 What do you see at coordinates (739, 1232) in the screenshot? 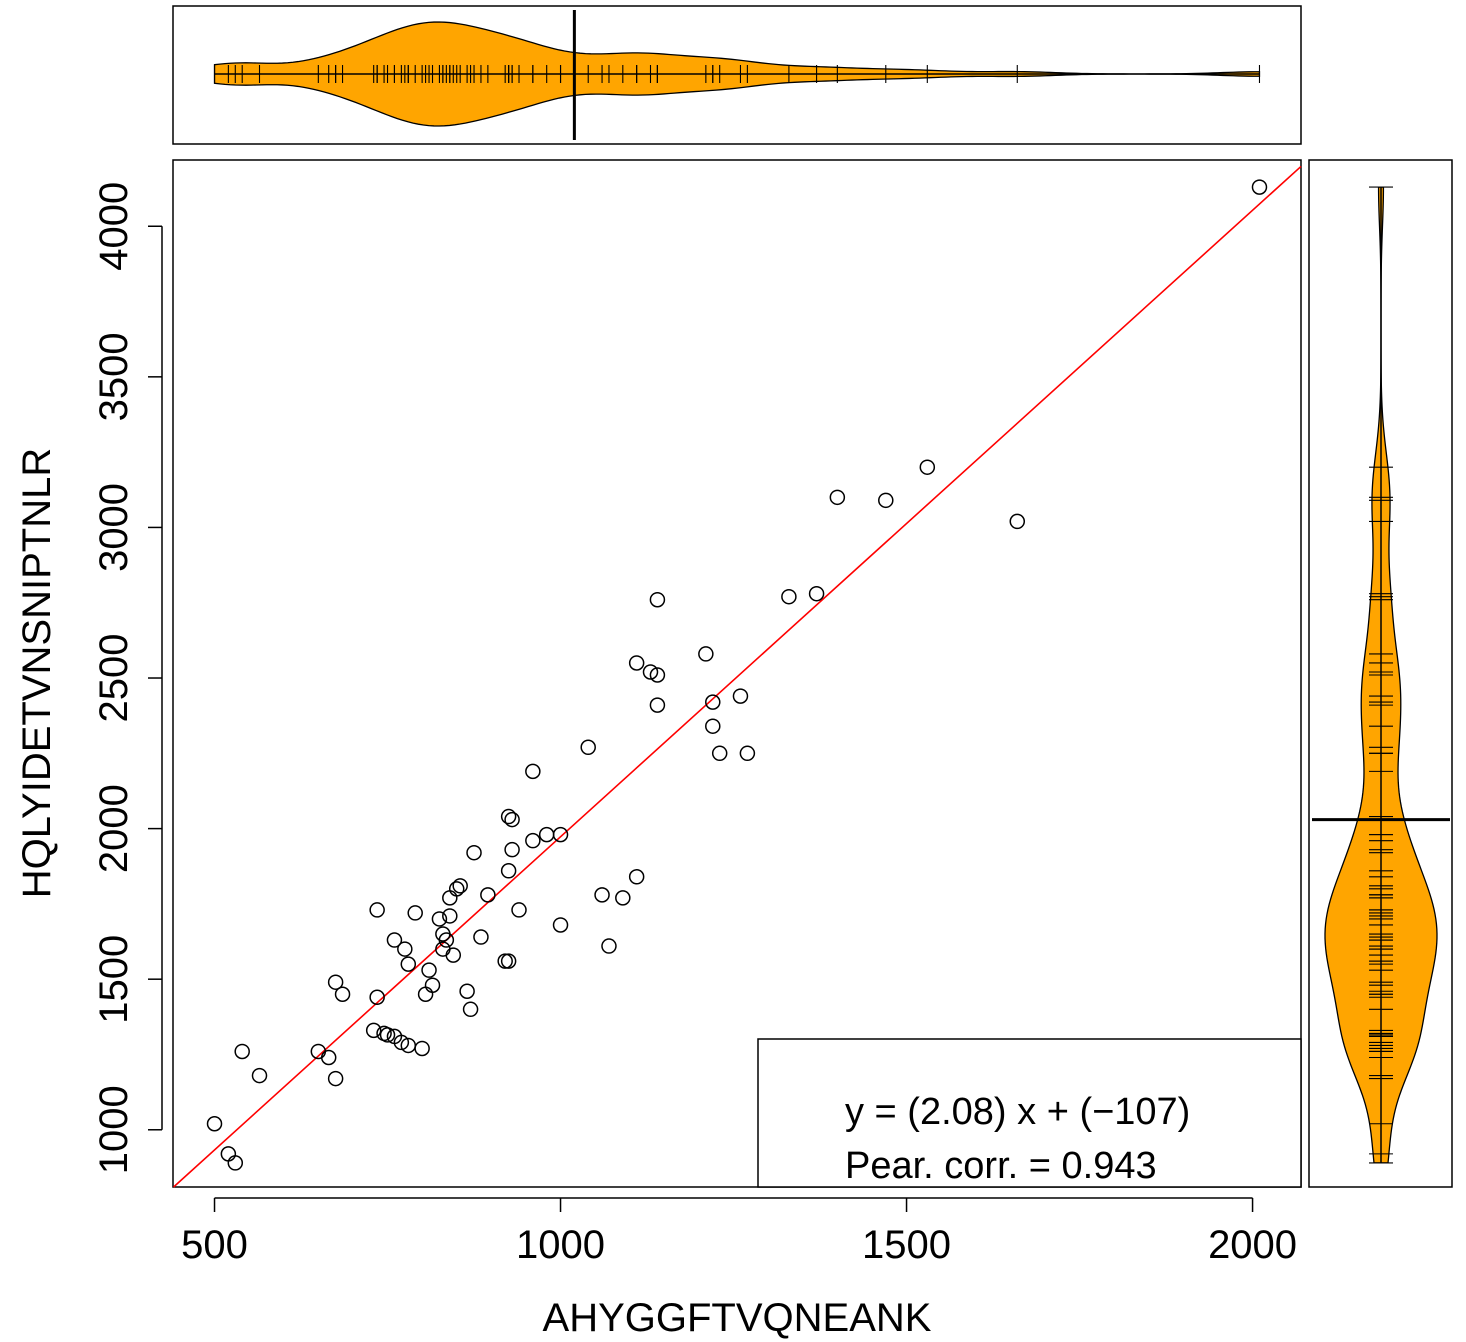
I see `x-axis: 500 1000 1500 2000` at bounding box center [739, 1232].